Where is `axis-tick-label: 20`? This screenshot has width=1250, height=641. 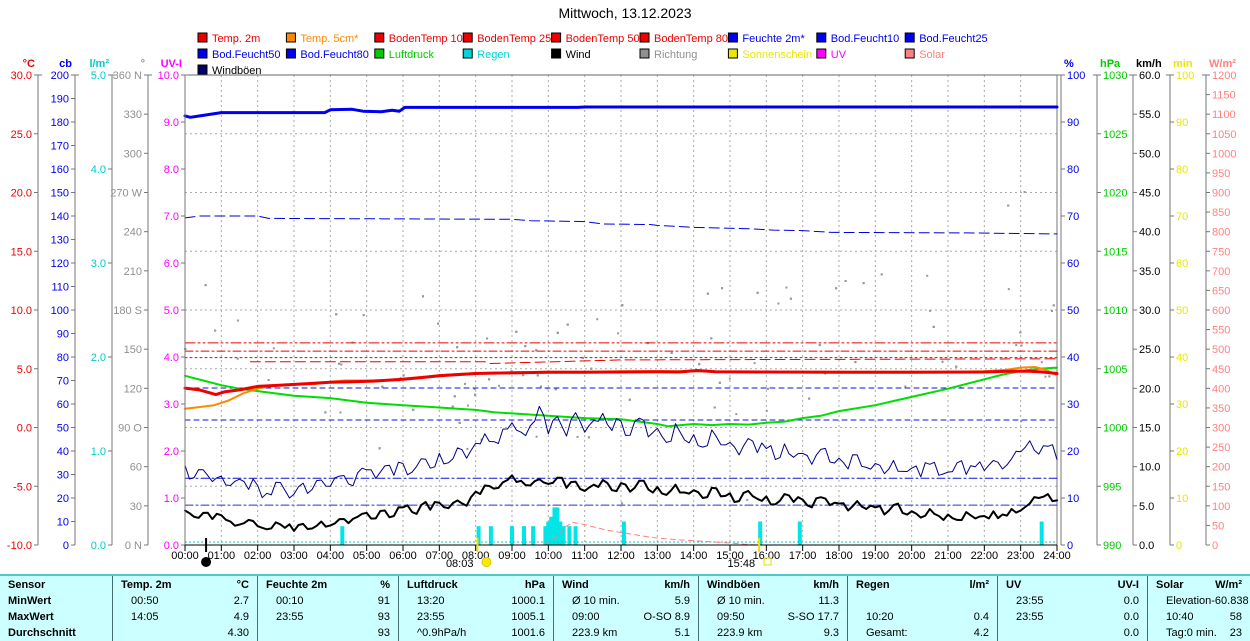
axis-tick-label: 20 is located at coordinates (63, 499).